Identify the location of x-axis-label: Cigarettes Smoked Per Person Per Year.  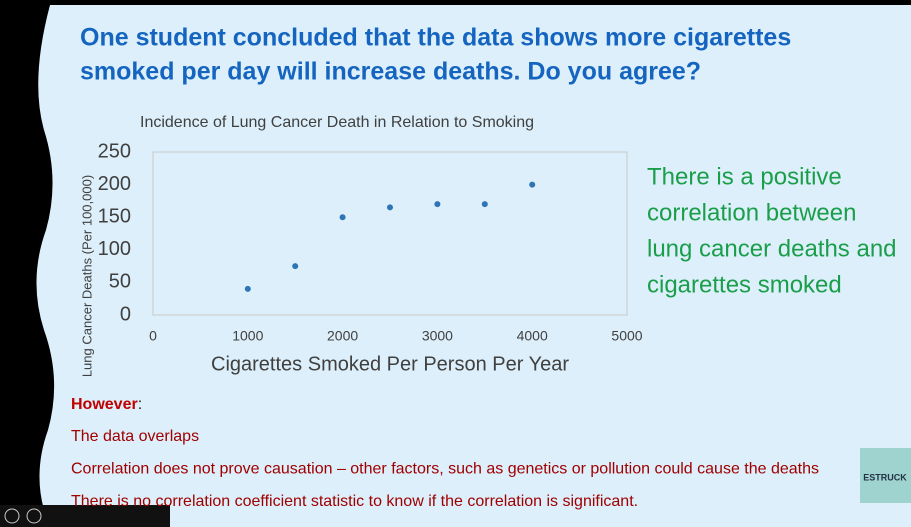
(390, 364).